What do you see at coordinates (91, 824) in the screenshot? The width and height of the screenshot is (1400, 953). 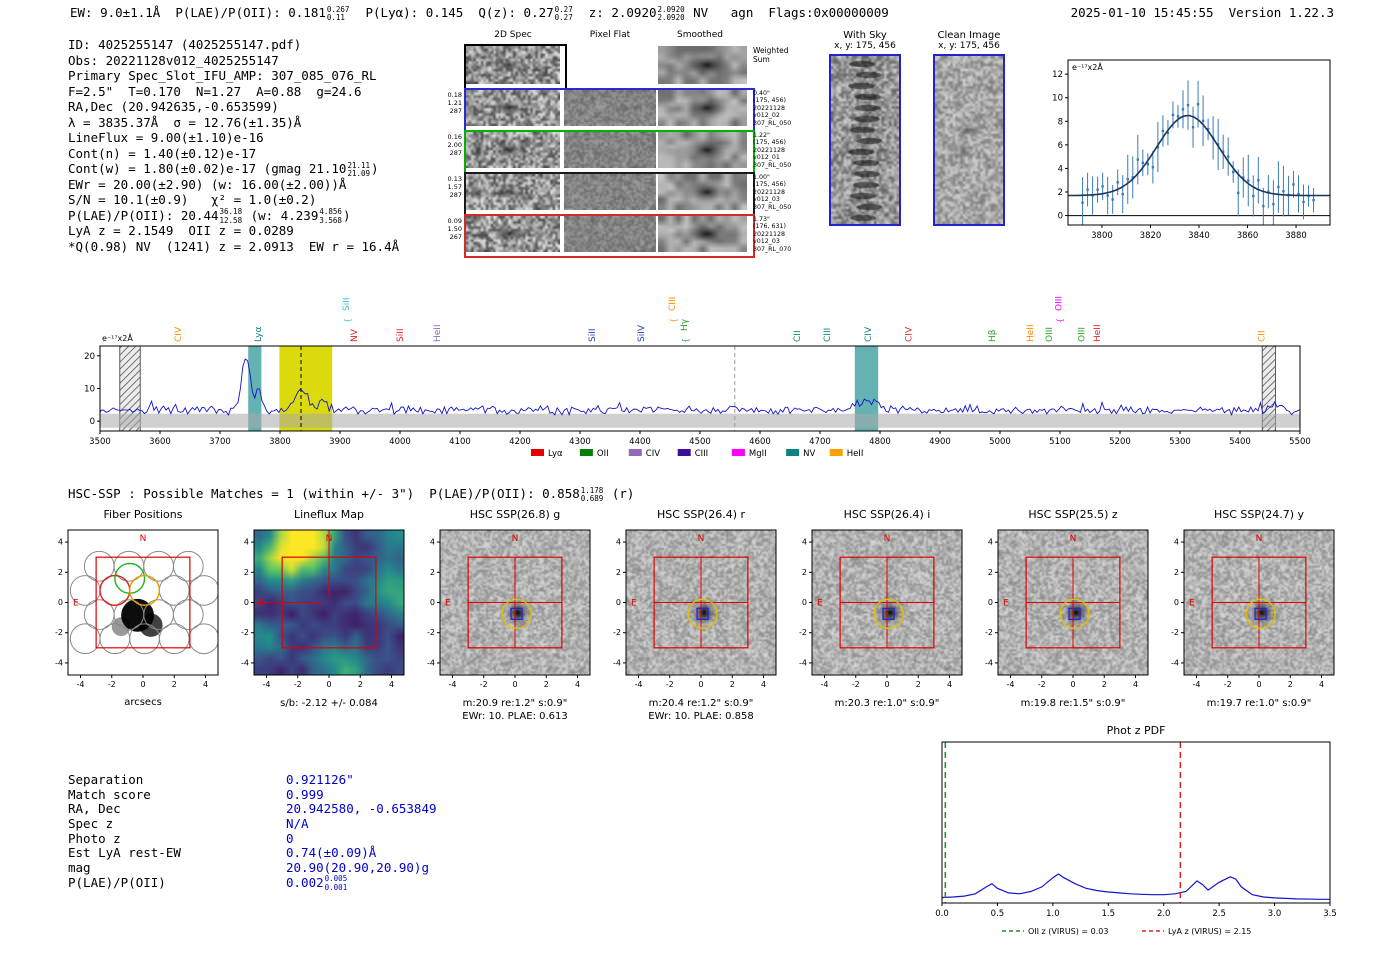 I see `match-row-label: Spec z` at bounding box center [91, 824].